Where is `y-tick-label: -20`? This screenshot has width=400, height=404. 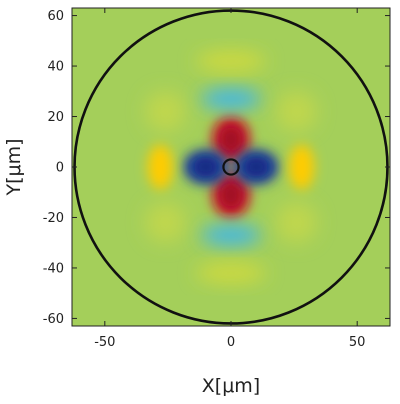 y-tick-label: -20 is located at coordinates (53, 218).